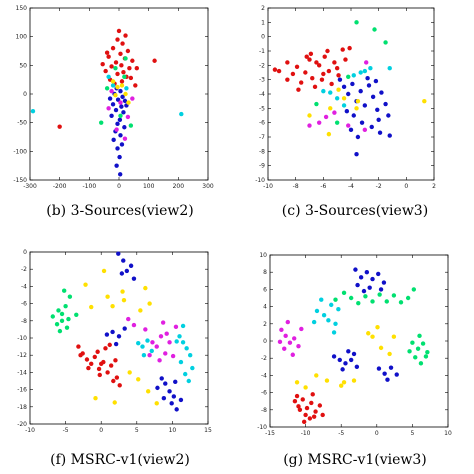 The height and width of the screenshot is (474, 474). I want to click on x-tick-label: 0, so click(119, 186).